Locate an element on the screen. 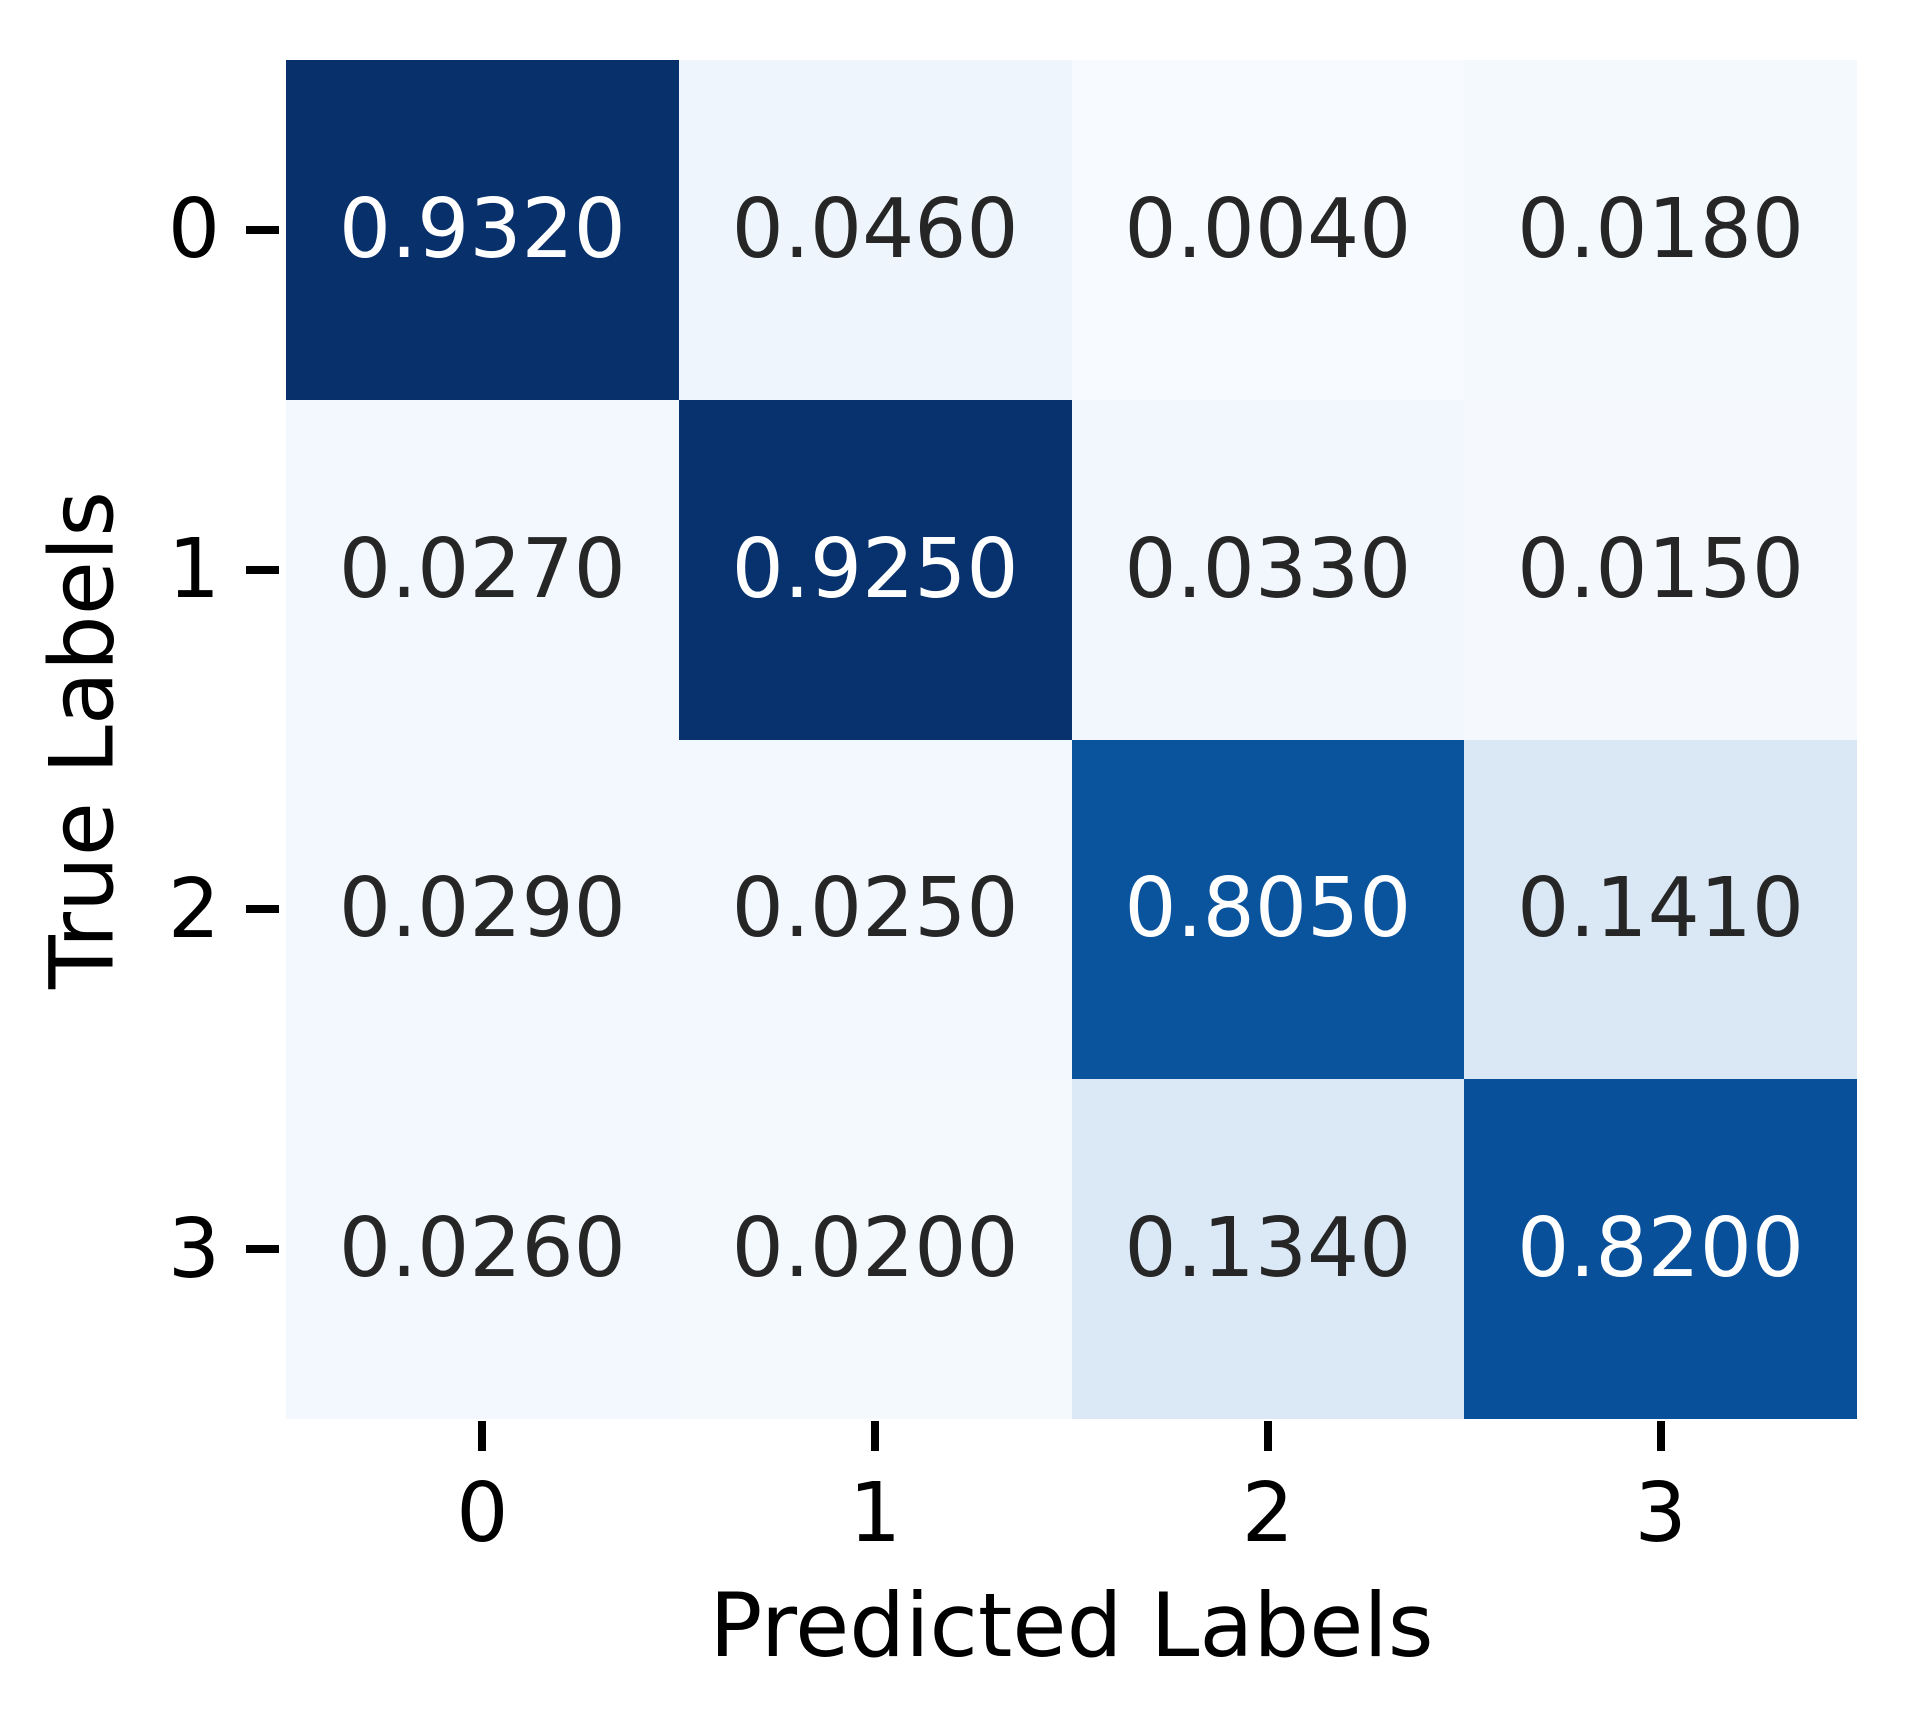  cell-value: 0.0040 is located at coordinates (1268, 229).